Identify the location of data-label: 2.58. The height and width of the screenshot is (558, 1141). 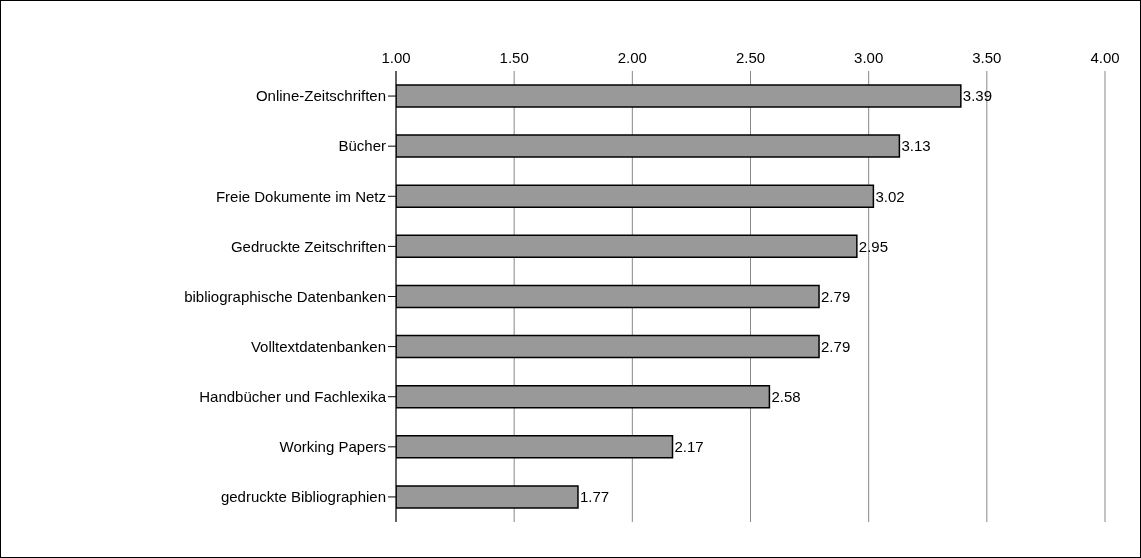
(786, 396).